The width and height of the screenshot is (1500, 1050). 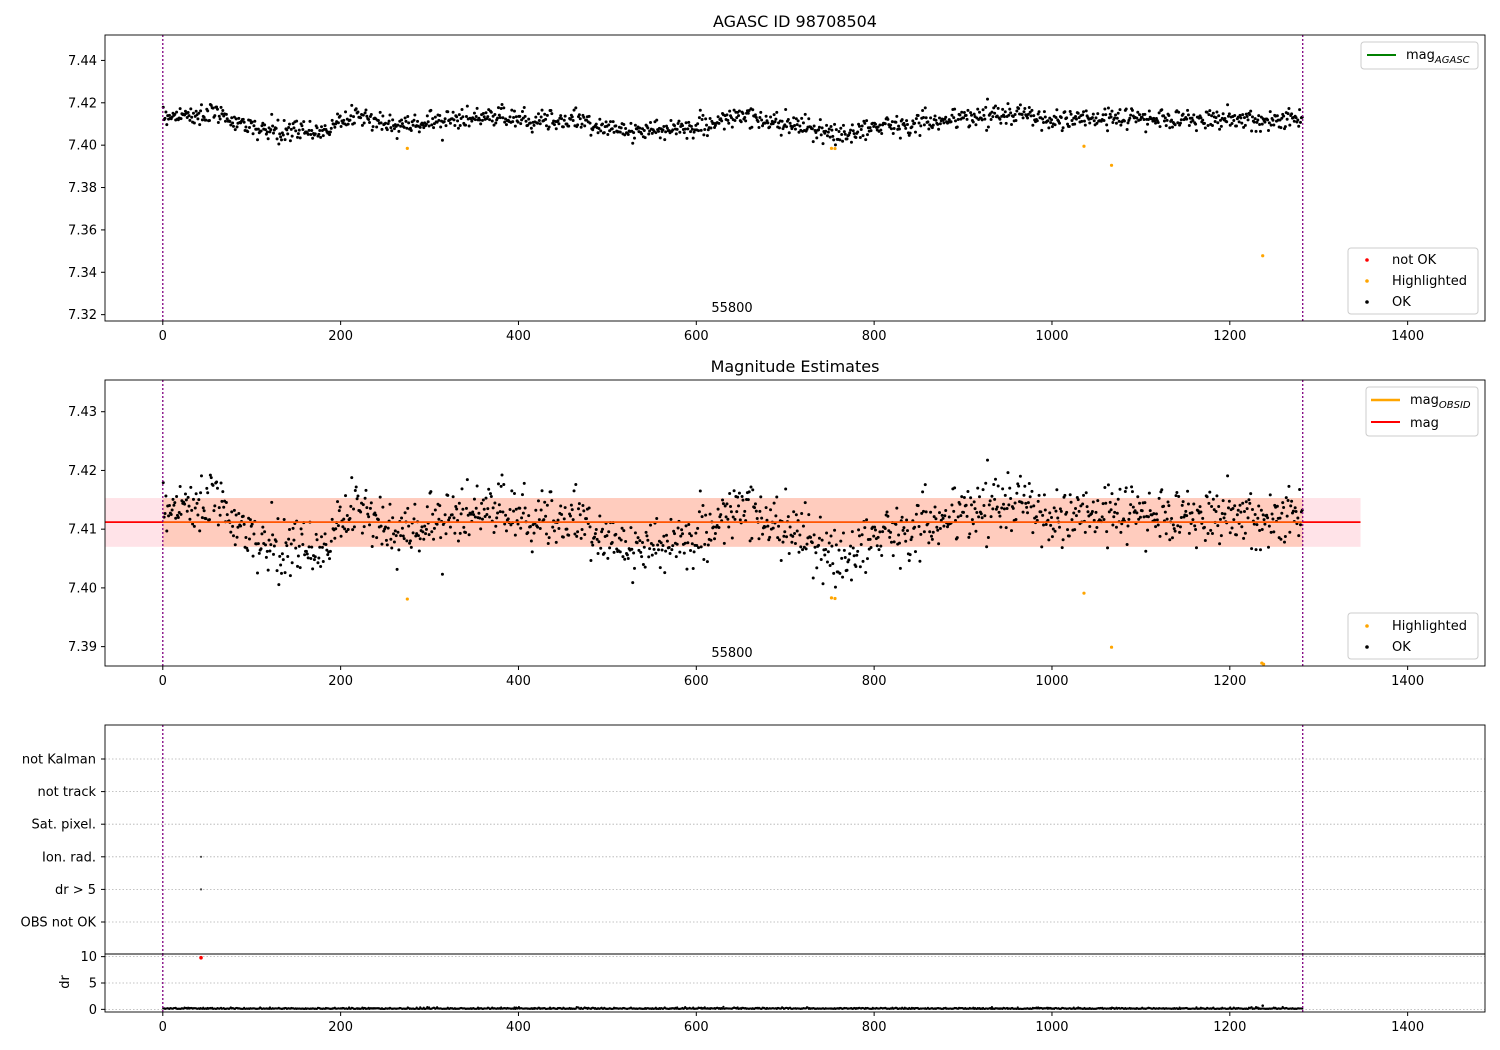 I want to click on dr-x-tick-label: 400, so click(x=518, y=1027).